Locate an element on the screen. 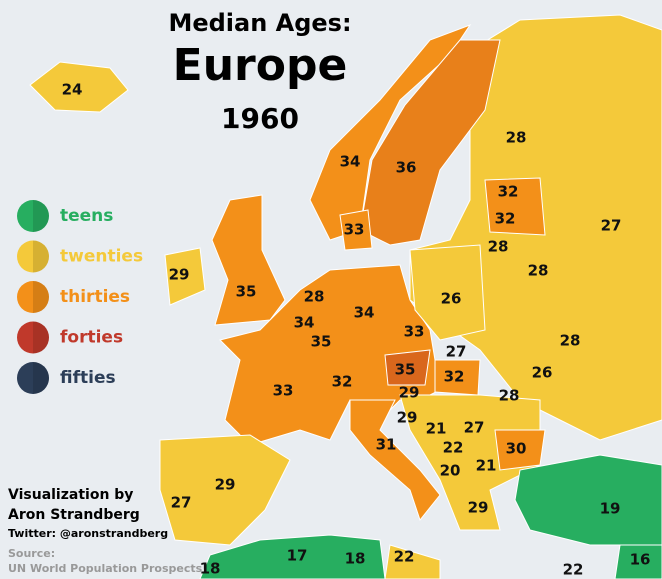 This screenshot has width=662, height=579. balkans is located at coordinates (470, 462).